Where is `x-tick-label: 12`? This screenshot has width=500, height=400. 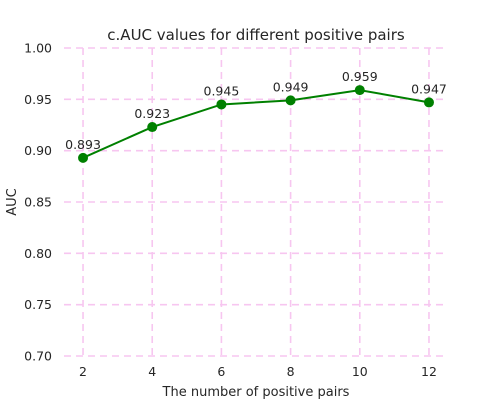 x-tick-label: 12 is located at coordinates (429, 371).